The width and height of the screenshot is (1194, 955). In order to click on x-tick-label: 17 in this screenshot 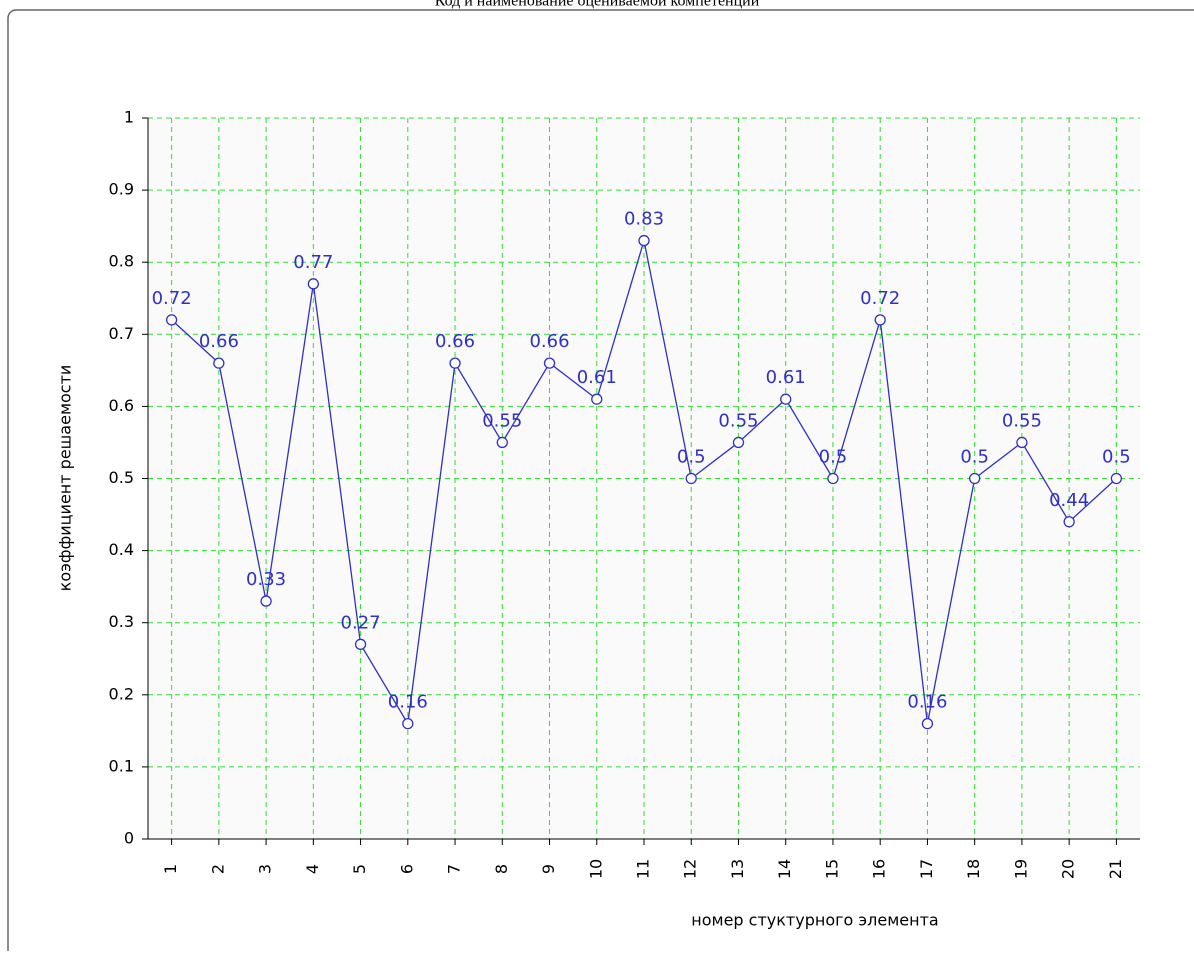, I will do `click(926, 869)`.